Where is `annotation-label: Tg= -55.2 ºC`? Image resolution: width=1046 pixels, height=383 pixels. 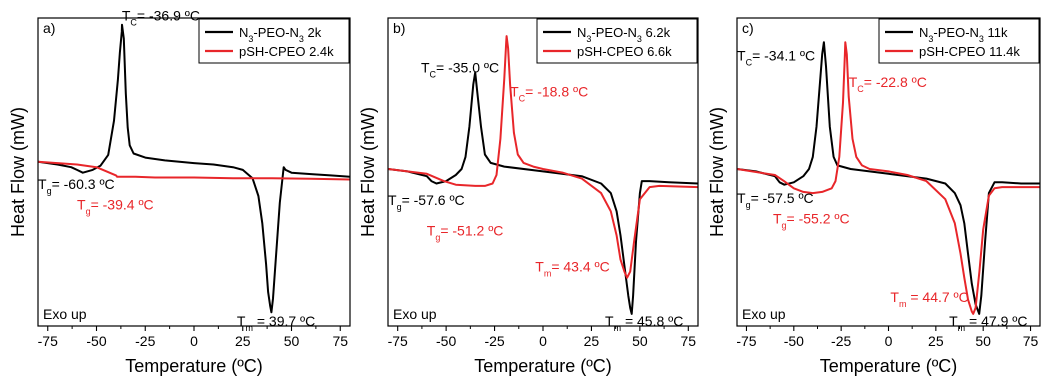
annotation-label: Tg= -55.2 ºC is located at coordinates (811, 220).